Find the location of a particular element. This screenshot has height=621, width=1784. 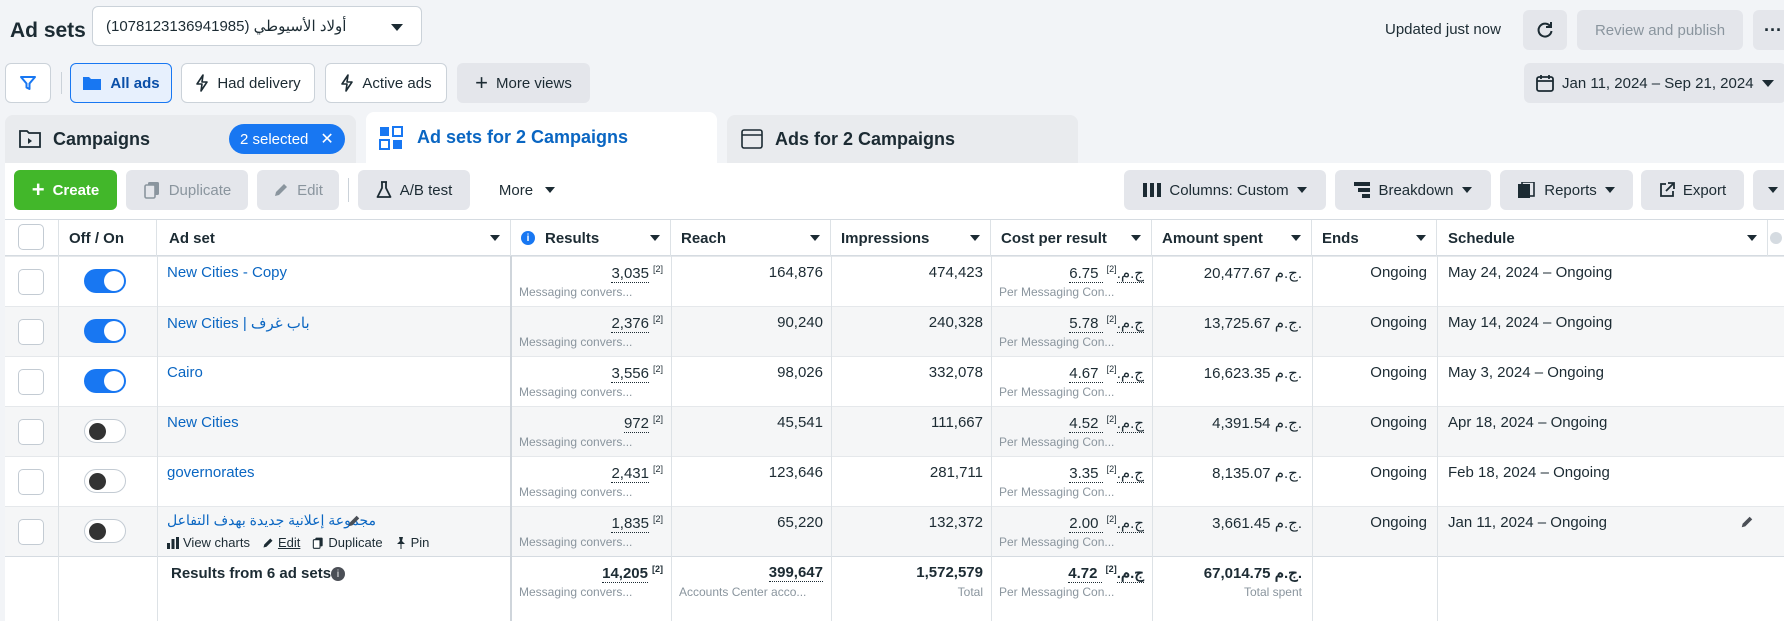

account-selector: أولاد الأسيوطي (1078123136941985) is located at coordinates (257, 26).